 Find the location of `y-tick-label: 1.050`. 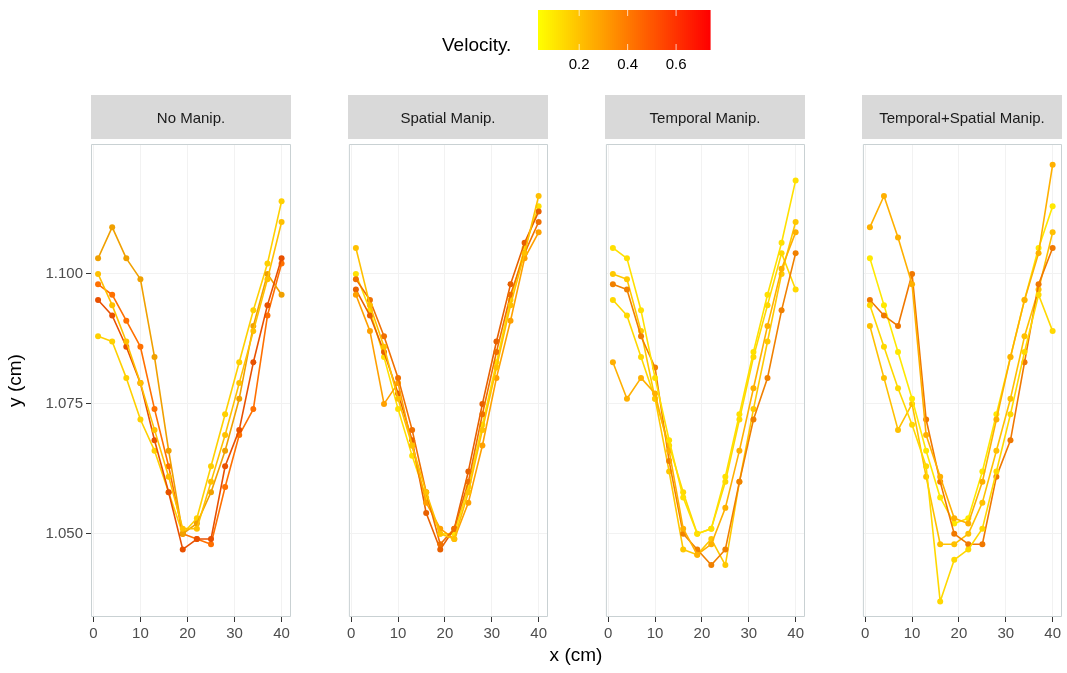

y-tick-label: 1.050 is located at coordinates (64, 532).